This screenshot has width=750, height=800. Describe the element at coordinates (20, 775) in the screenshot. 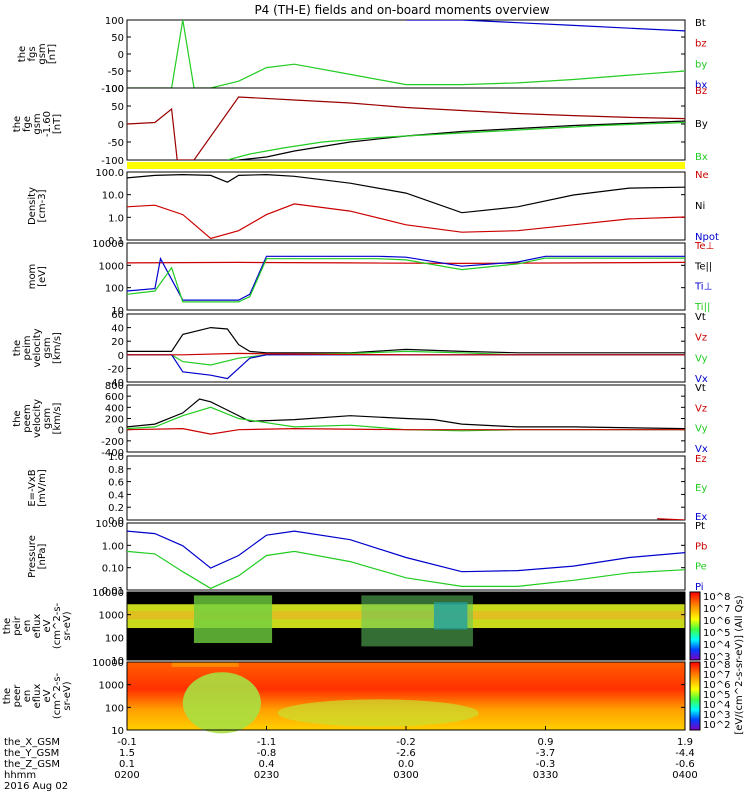

I see `x-axis-row-label: hhmm` at that location.